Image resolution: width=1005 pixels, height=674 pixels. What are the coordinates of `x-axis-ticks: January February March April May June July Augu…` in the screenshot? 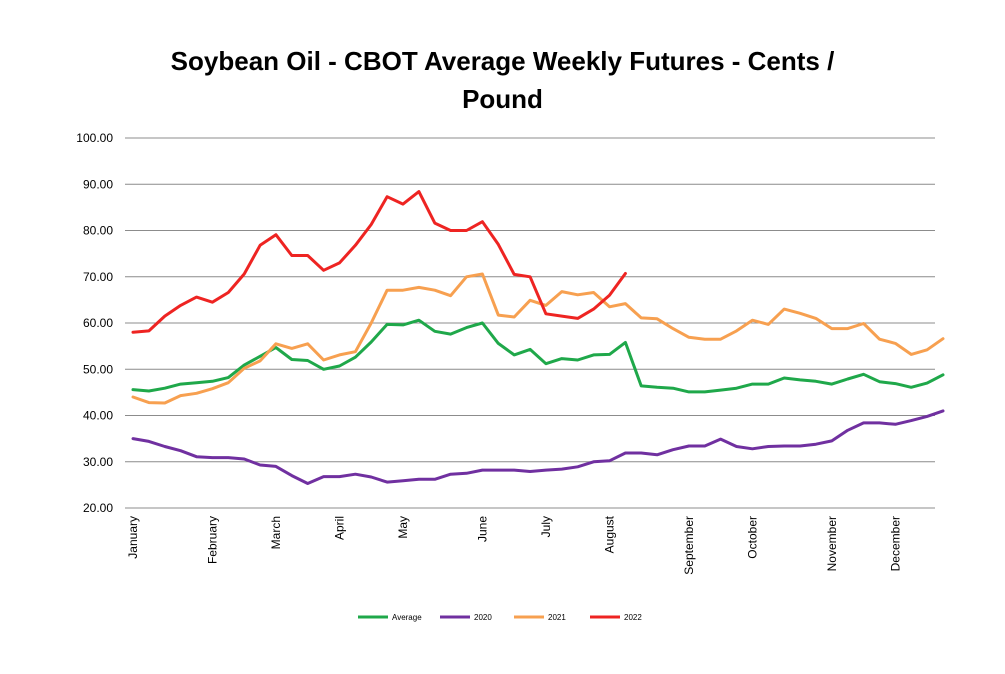 It's located at (514, 544).